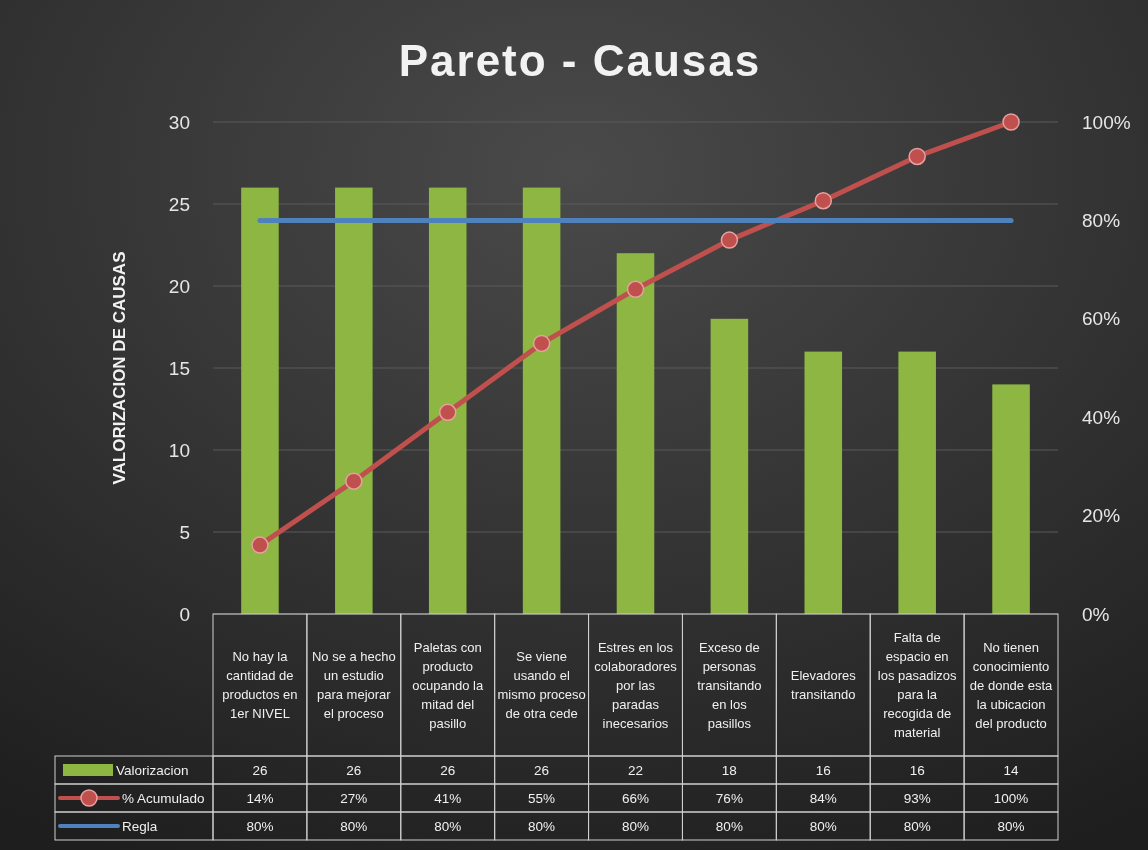 The height and width of the screenshot is (850, 1148). What do you see at coordinates (184, 614) in the screenshot?
I see `y-tick-label: 0` at bounding box center [184, 614].